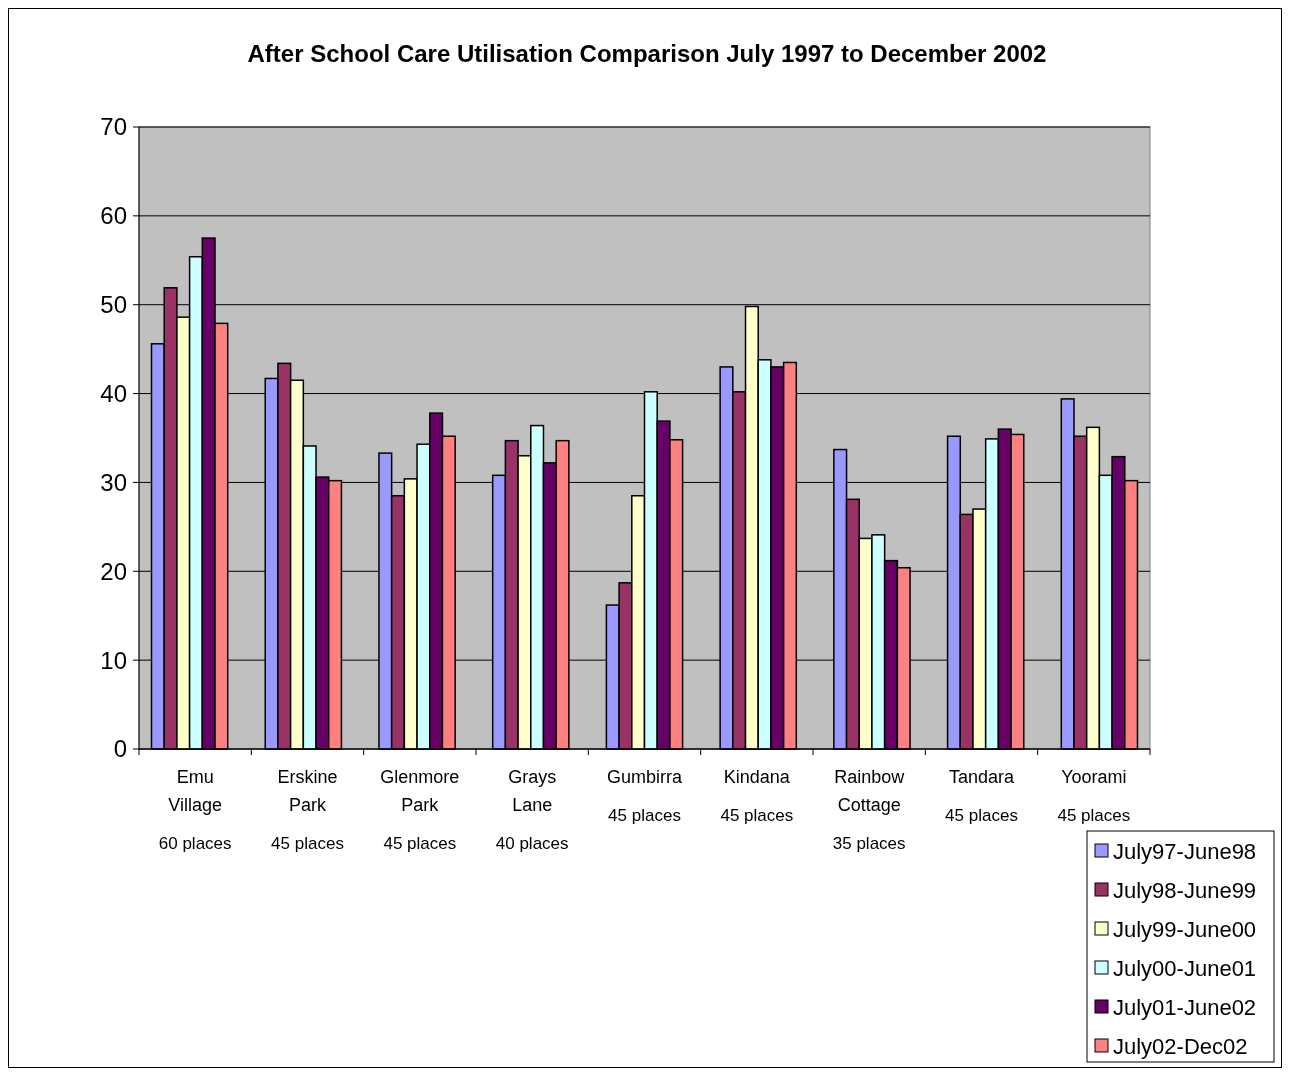 The image size is (1290, 1078). I want to click on y-tick-label: 60, so click(113, 216).